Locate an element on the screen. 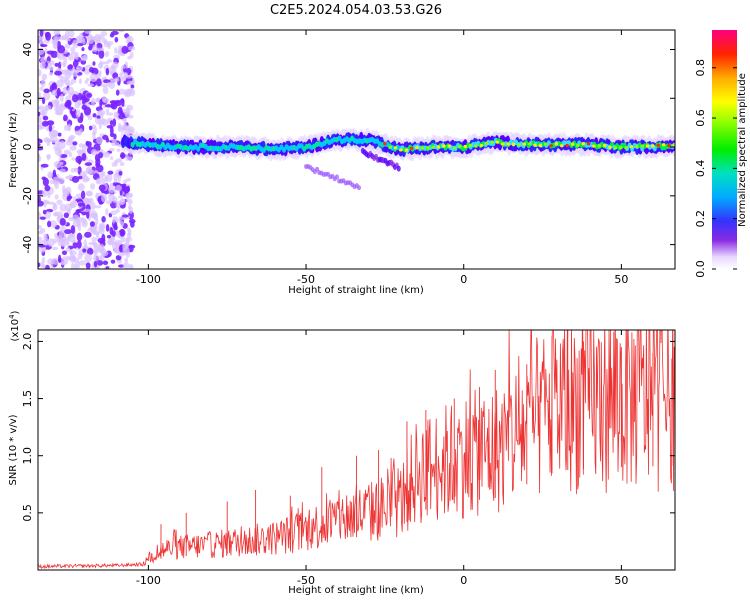 Image resolution: width=750 pixels, height=600 pixels. colorbar-gradient is located at coordinates (724, 149).